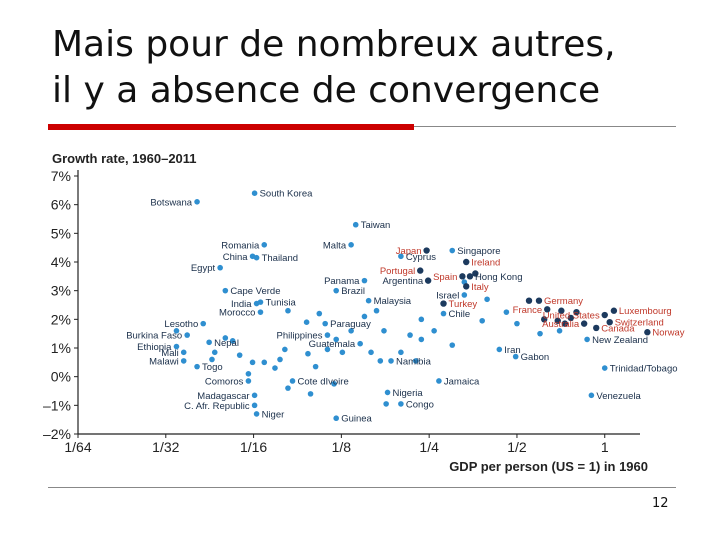  Describe the element at coordinates (645, 311) in the screenshot. I see `point-label-luxembourg: Luxembourg` at that location.